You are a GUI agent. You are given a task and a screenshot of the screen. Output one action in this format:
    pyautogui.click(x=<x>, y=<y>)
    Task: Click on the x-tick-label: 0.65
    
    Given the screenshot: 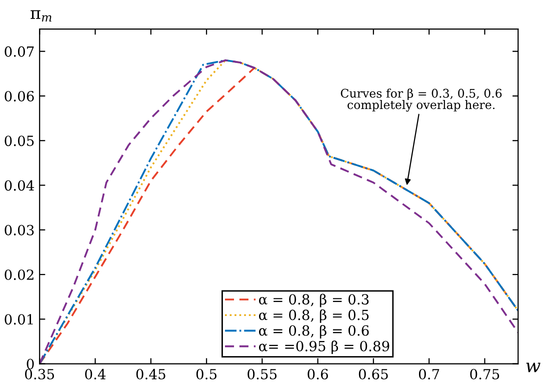 What is the action you would take?
    pyautogui.click(x=373, y=374)
    